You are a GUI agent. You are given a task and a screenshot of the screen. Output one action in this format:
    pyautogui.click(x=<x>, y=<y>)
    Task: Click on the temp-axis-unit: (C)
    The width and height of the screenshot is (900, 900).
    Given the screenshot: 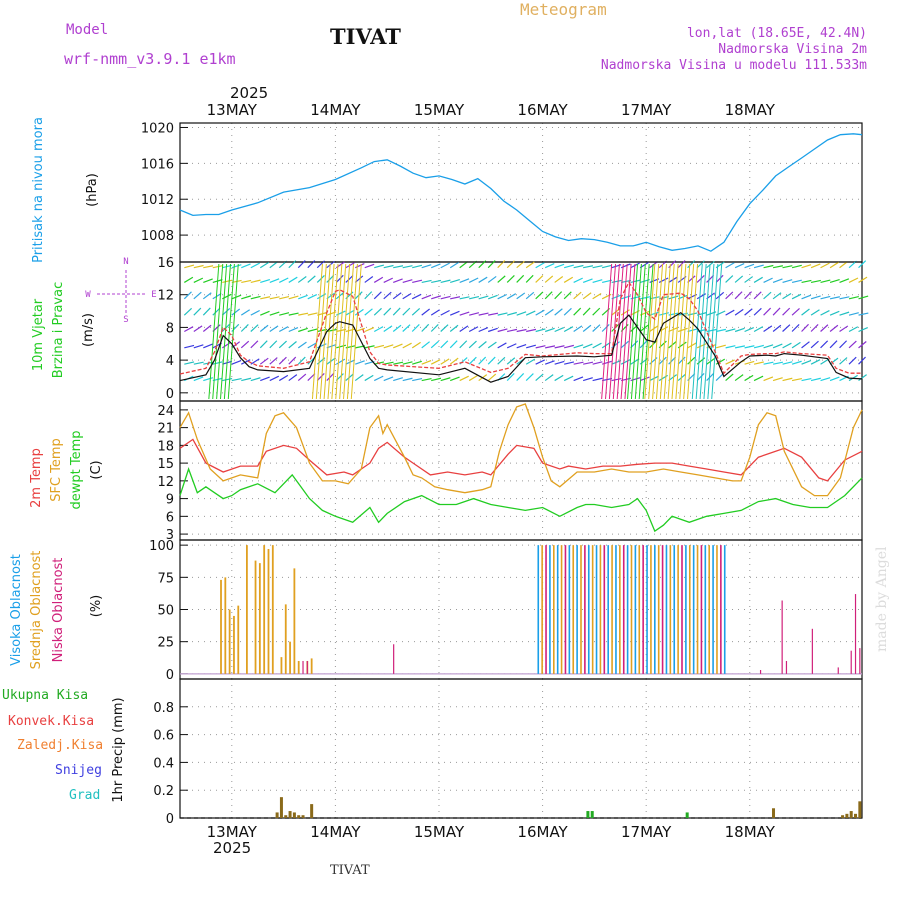 What is the action you would take?
    pyautogui.click(x=96, y=469)
    